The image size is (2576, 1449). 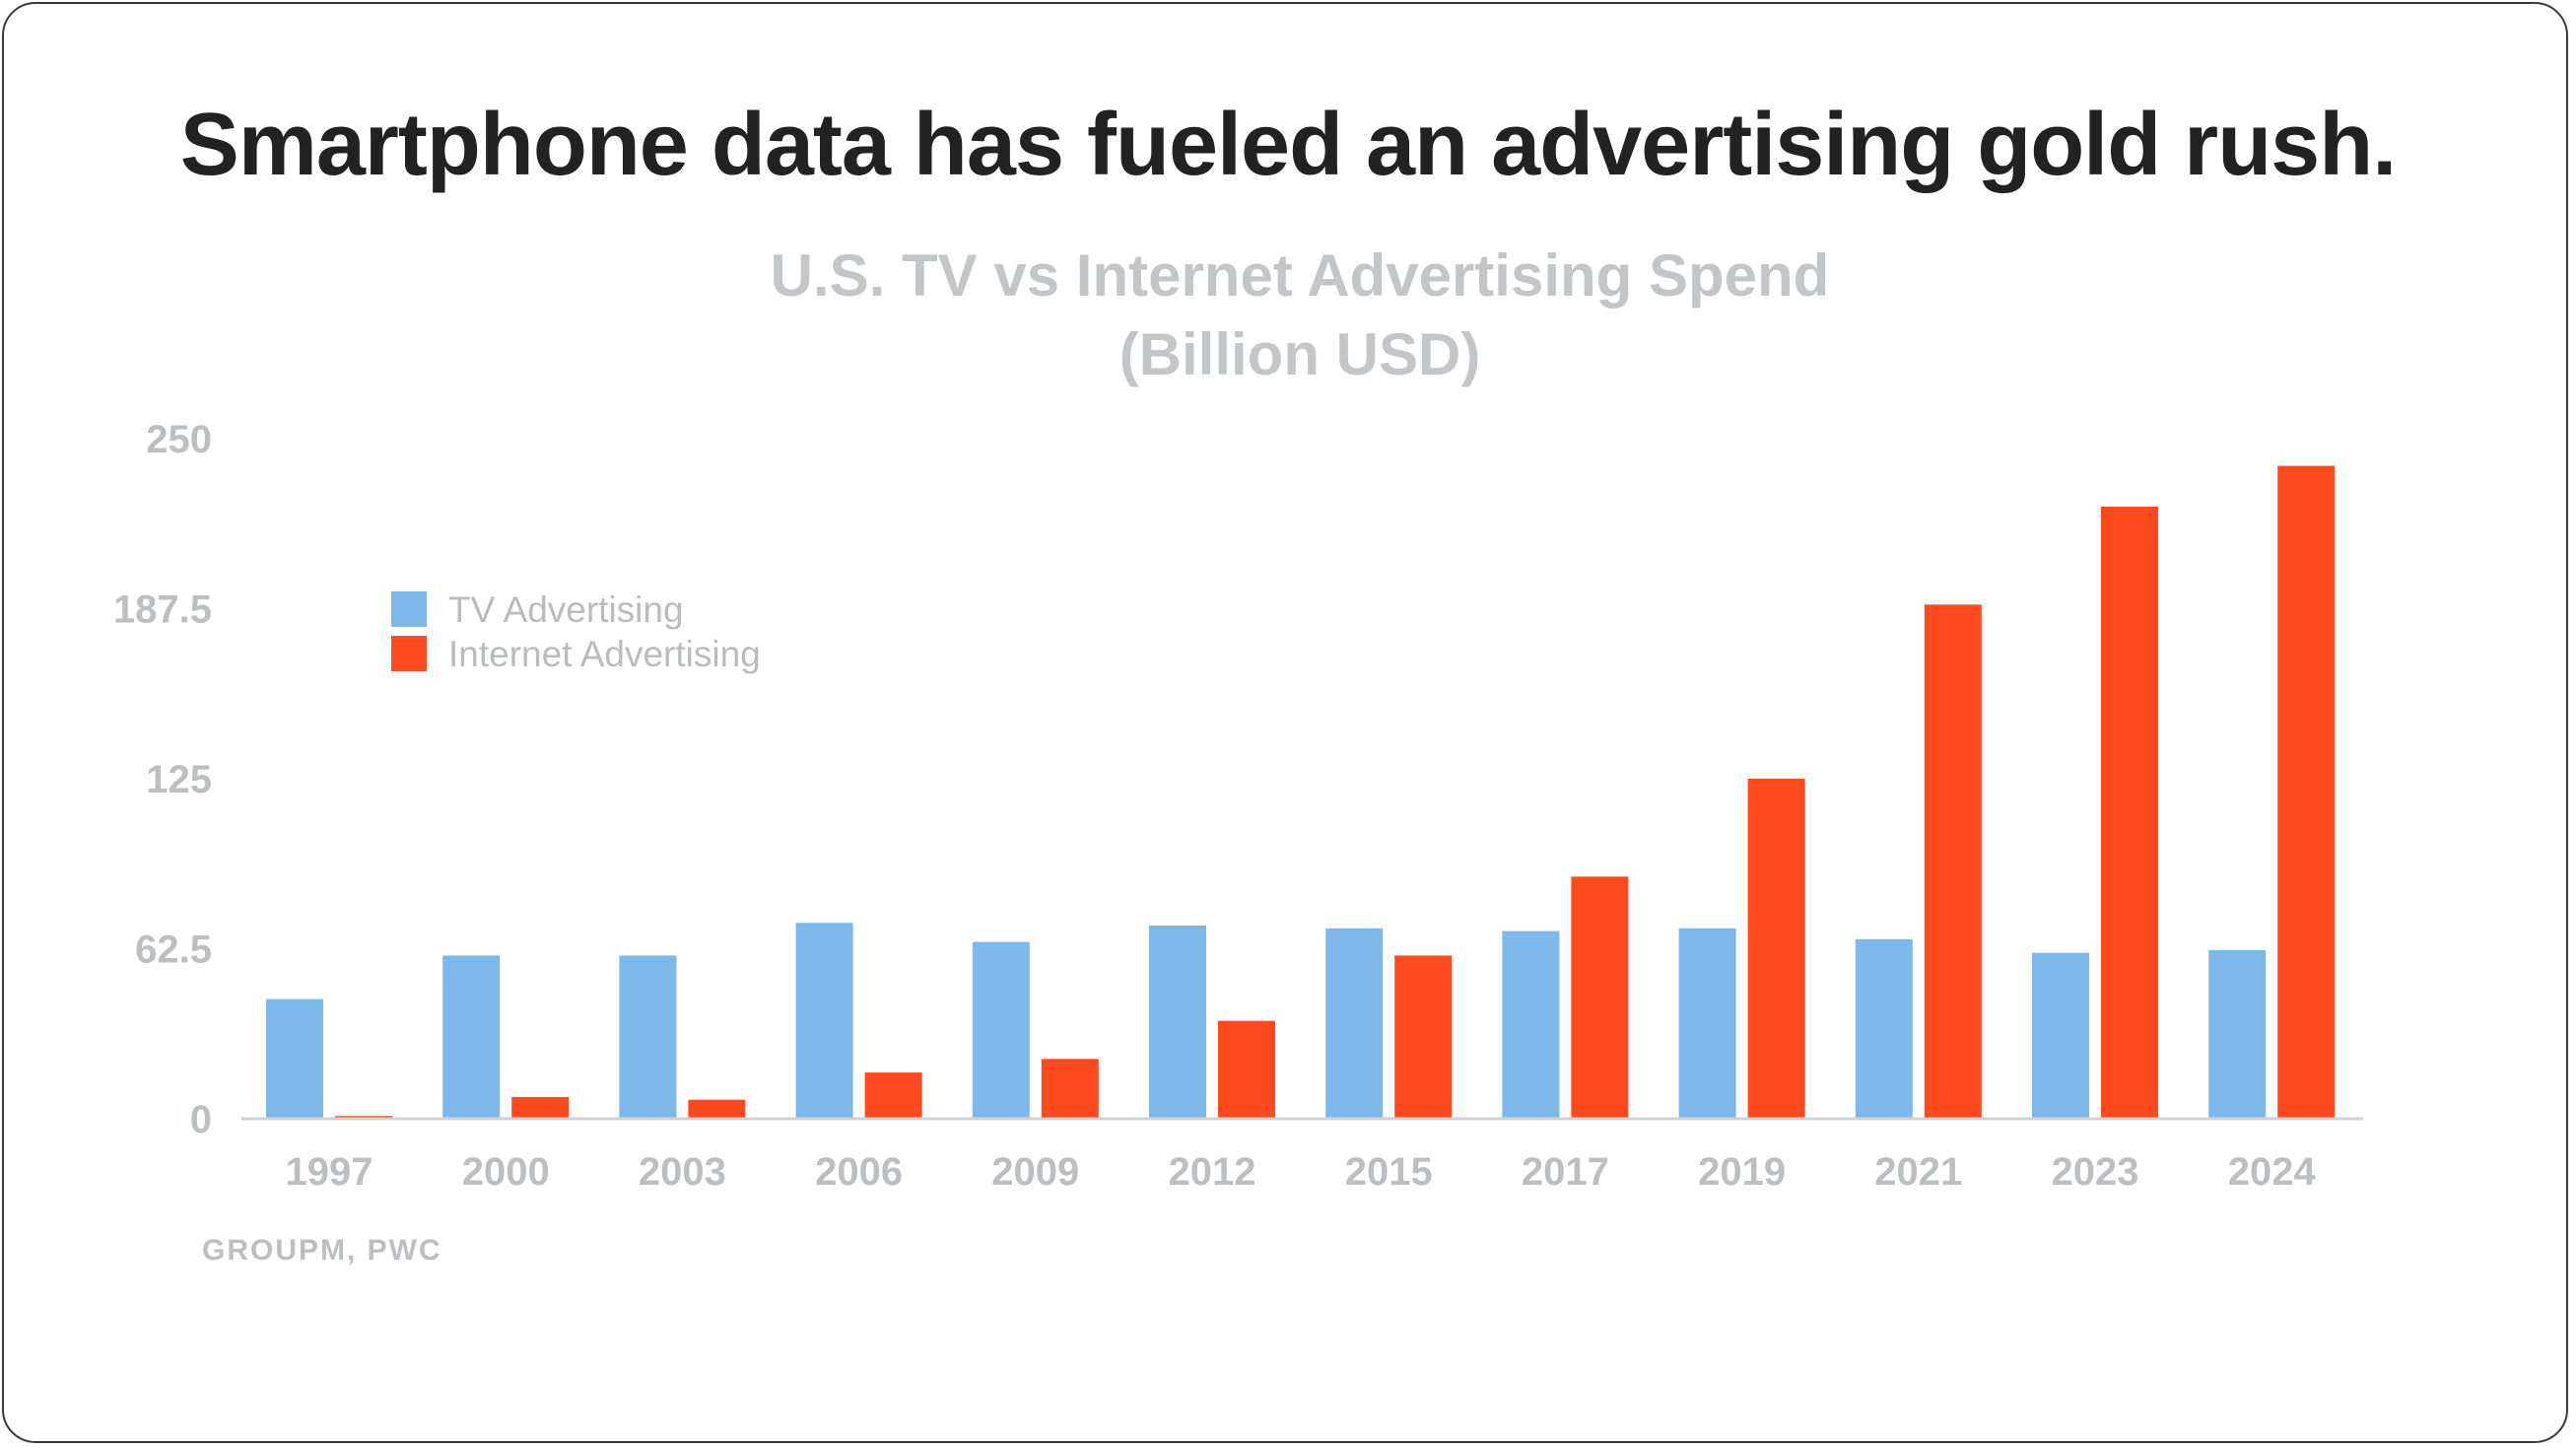 I want to click on x-tick-label: 2003, so click(x=682, y=1172).